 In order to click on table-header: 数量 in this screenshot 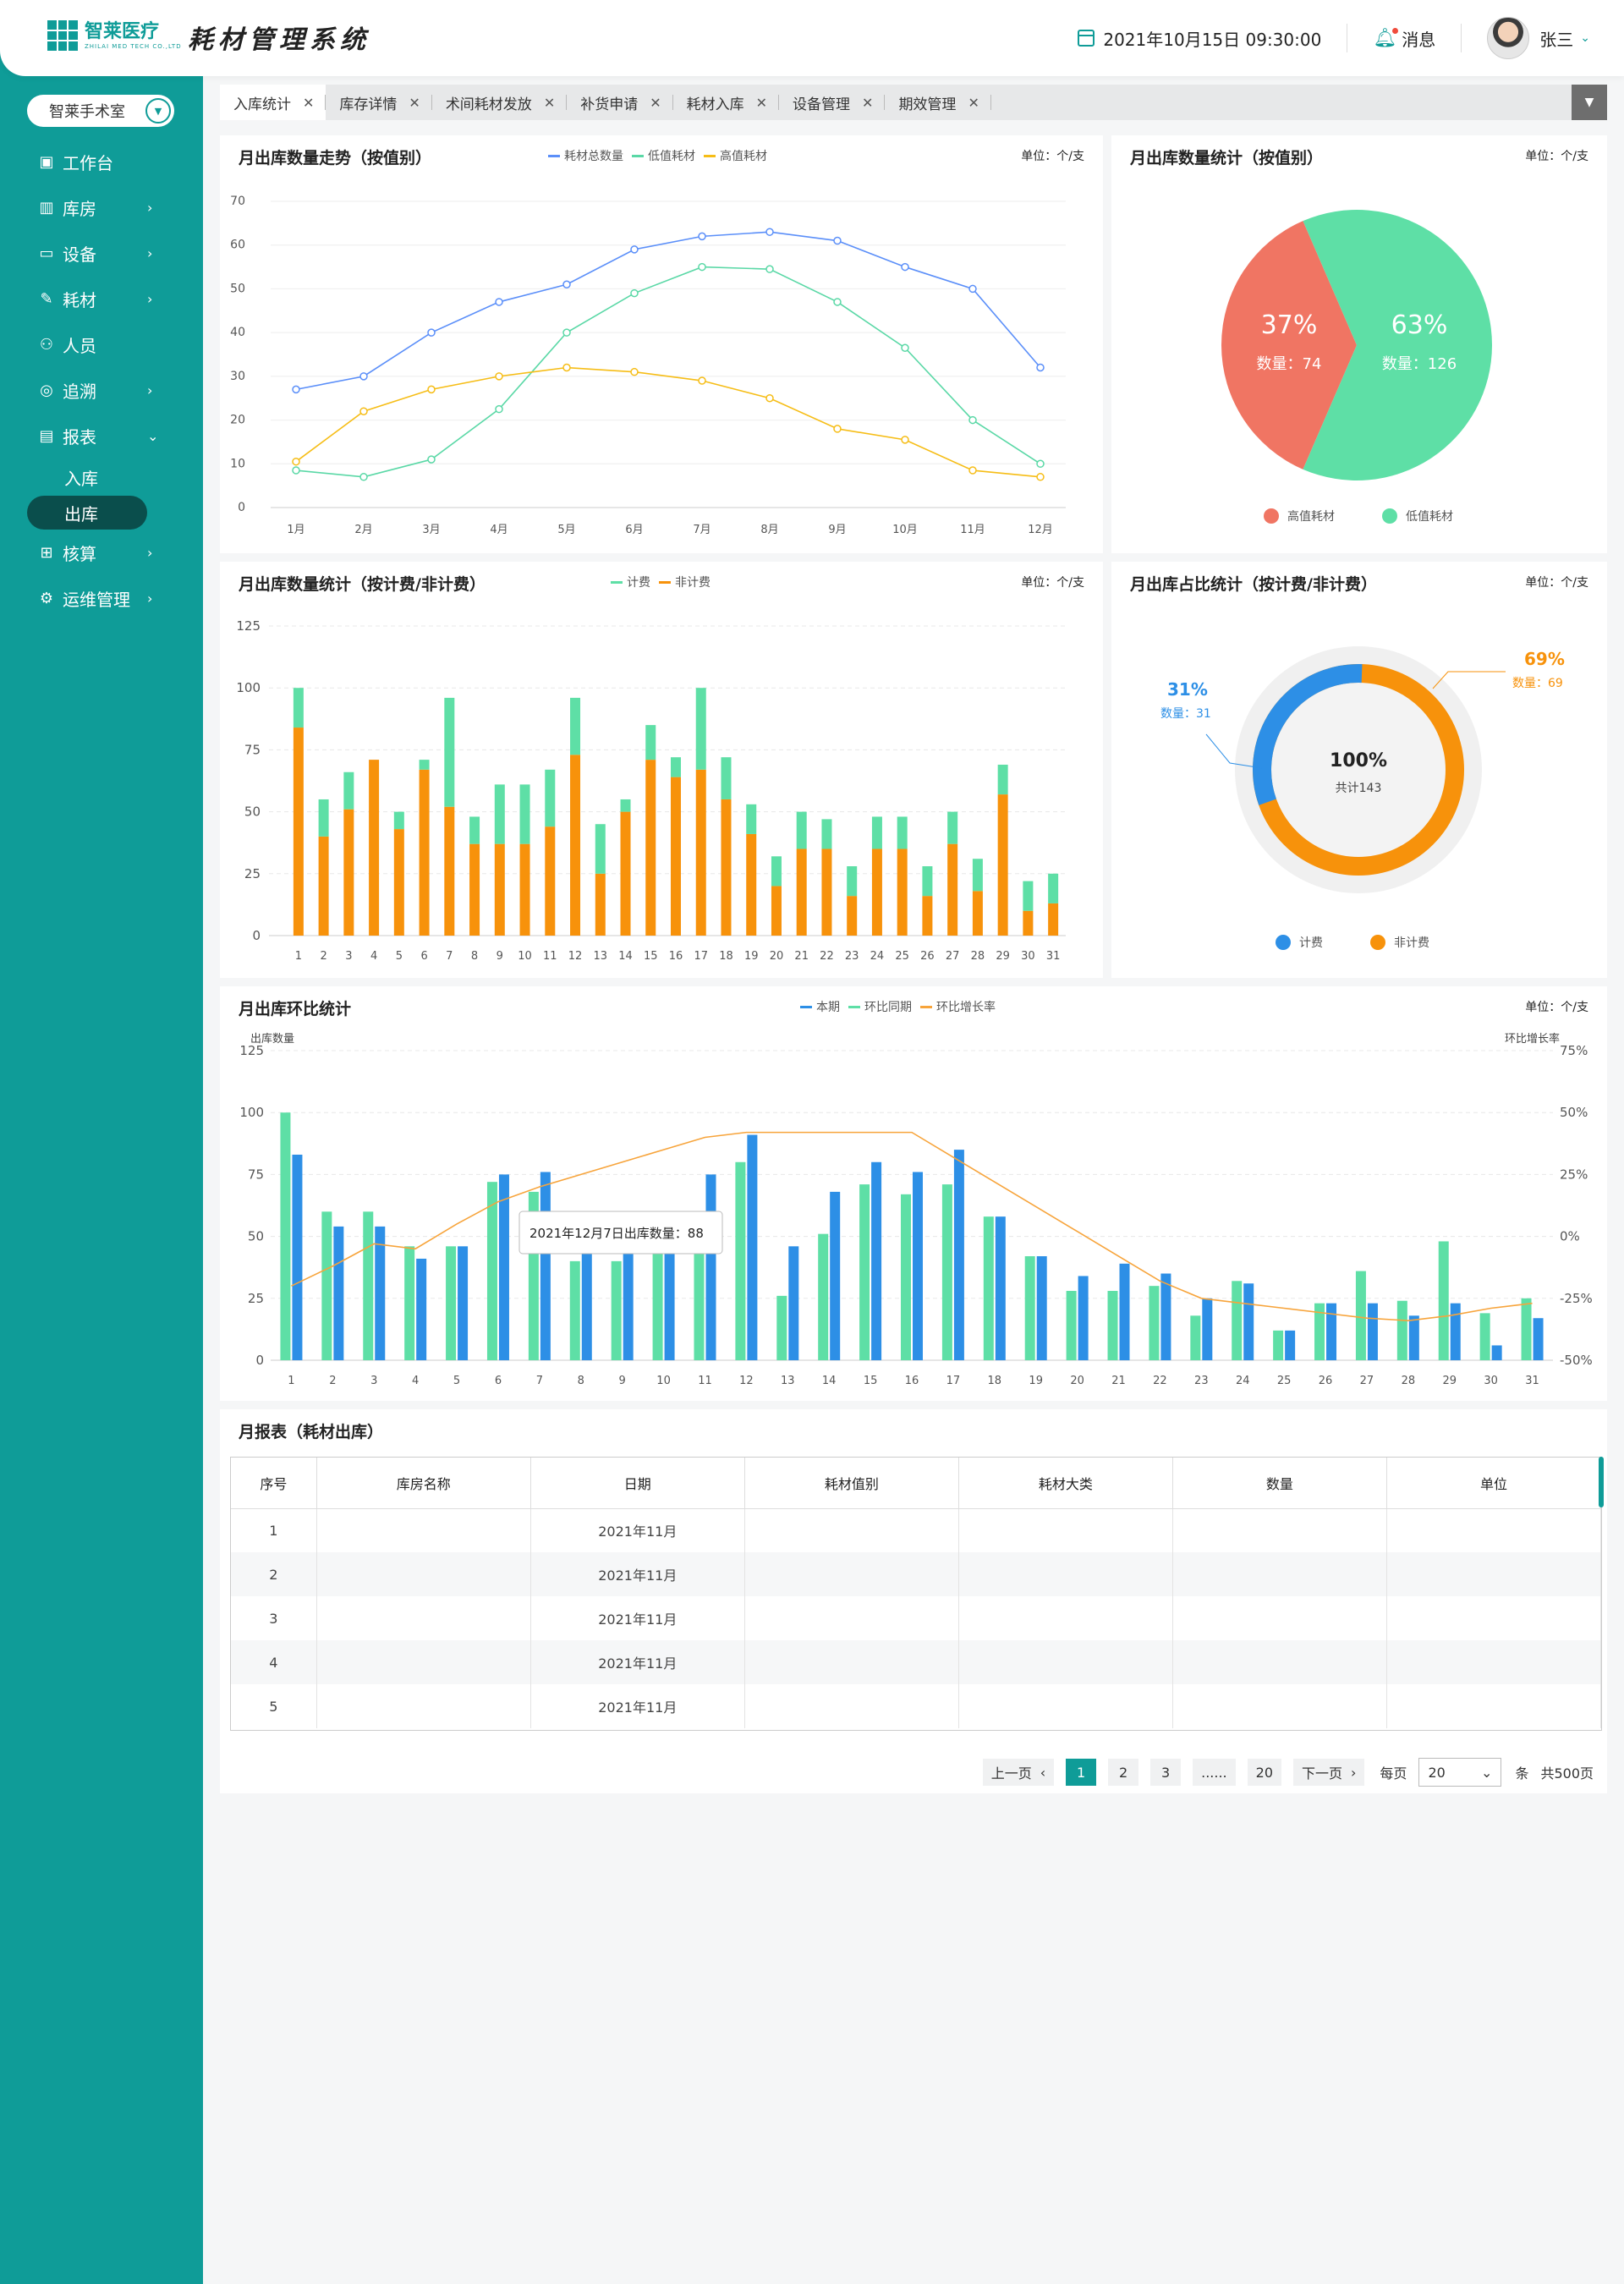, I will do `click(1279, 1484)`.